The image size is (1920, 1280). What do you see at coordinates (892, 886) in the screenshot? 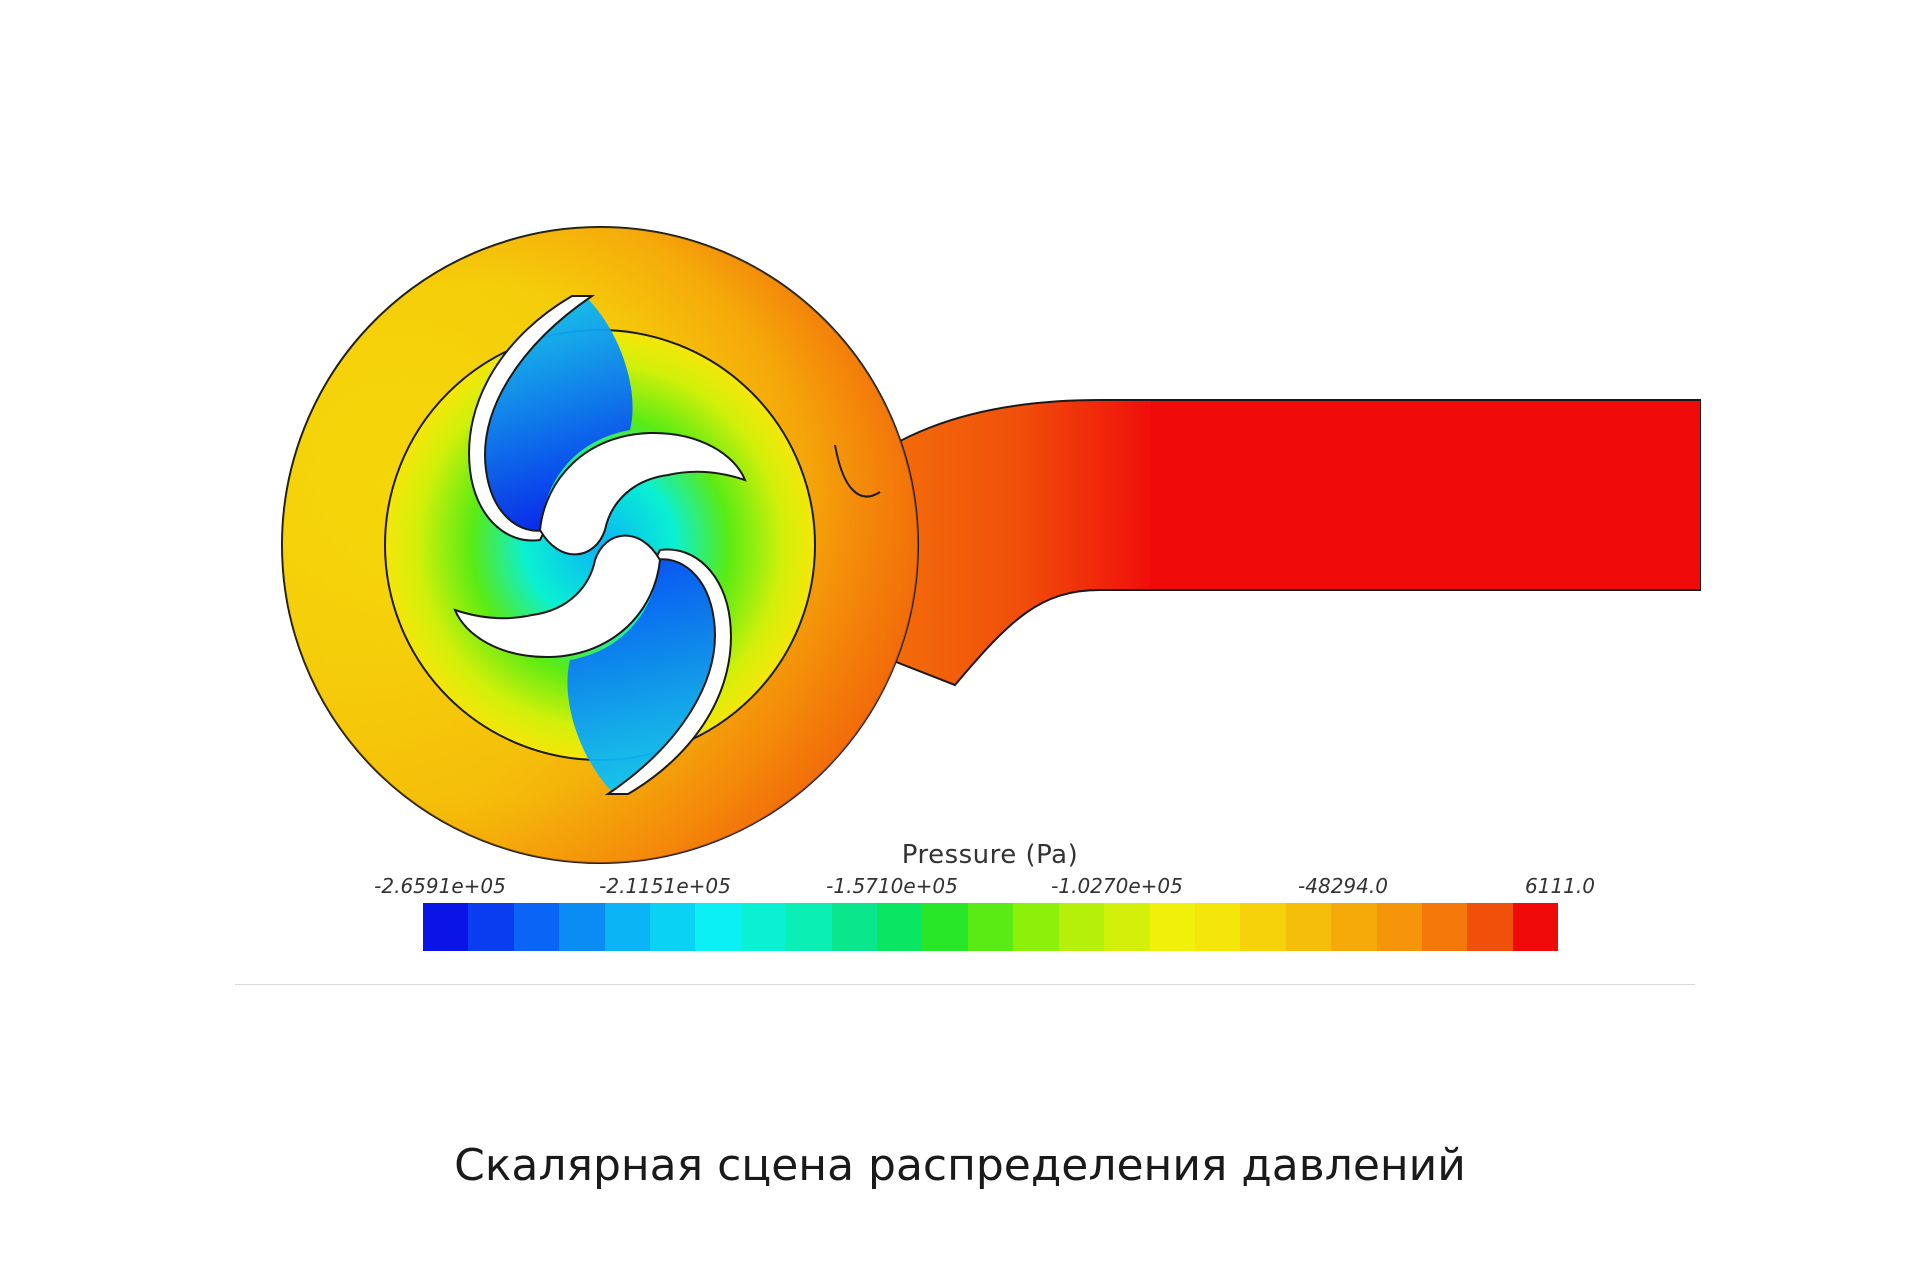
I see `legend-tick-3: -1.5710e+05` at bounding box center [892, 886].